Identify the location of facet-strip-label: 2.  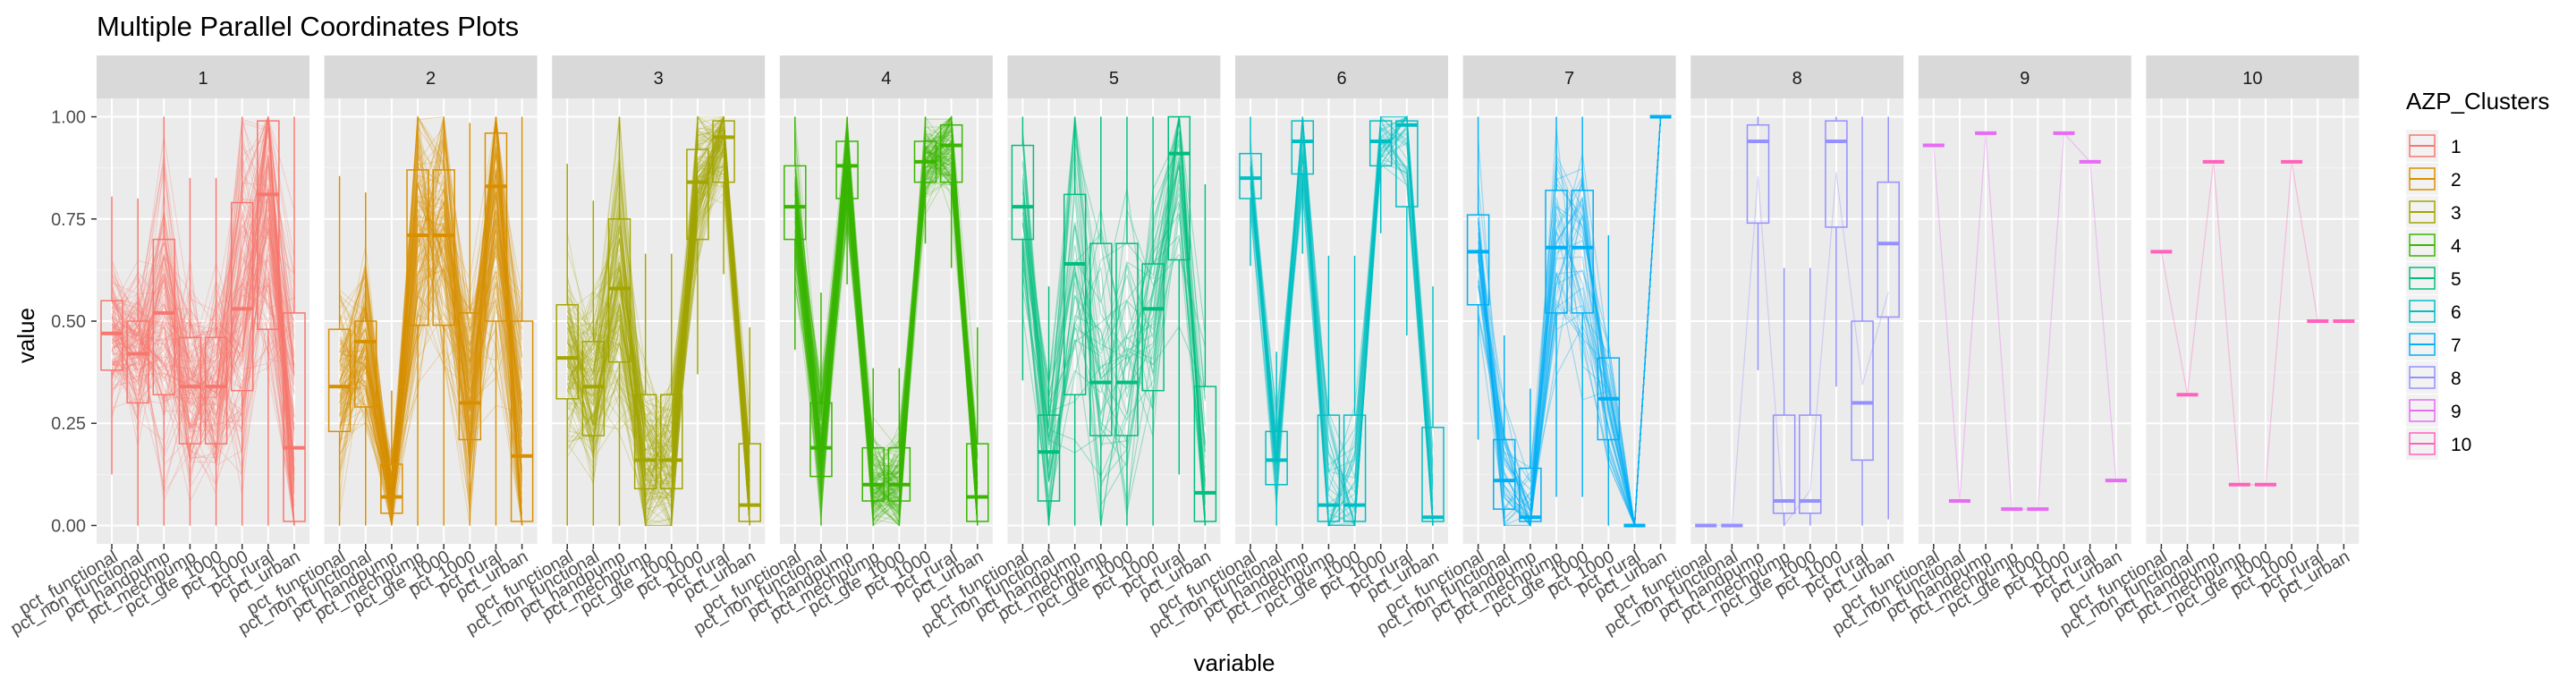
(431, 79).